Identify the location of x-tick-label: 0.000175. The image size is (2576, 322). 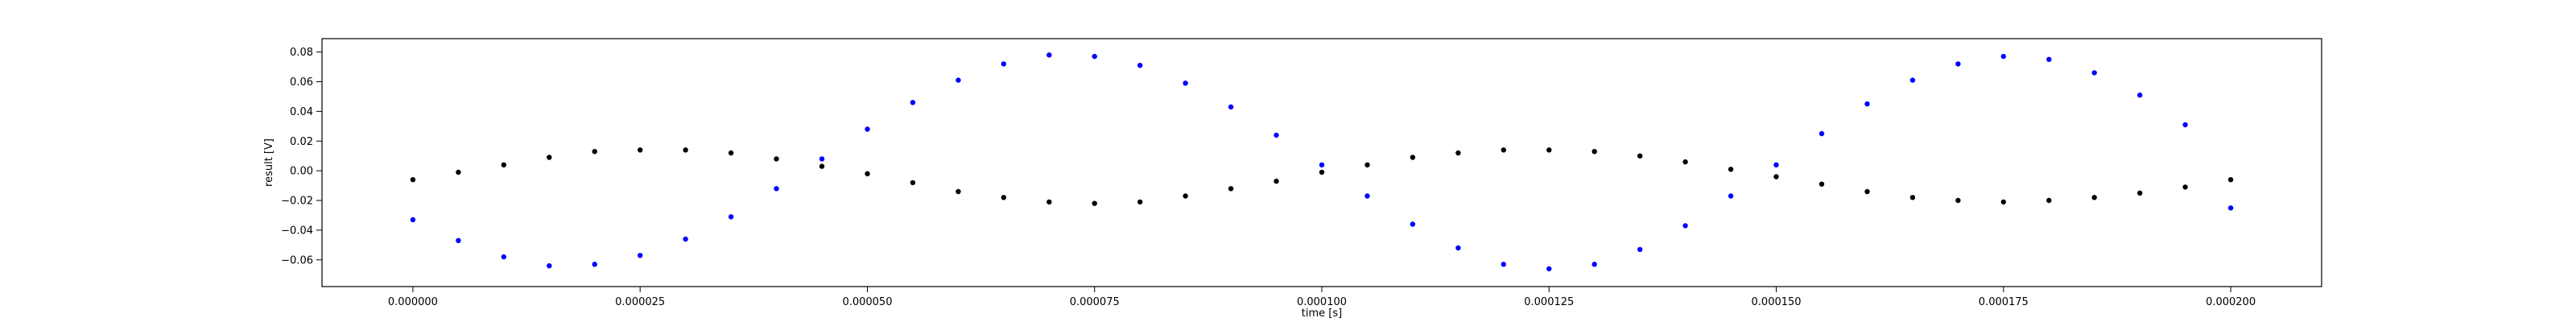
(2004, 302).